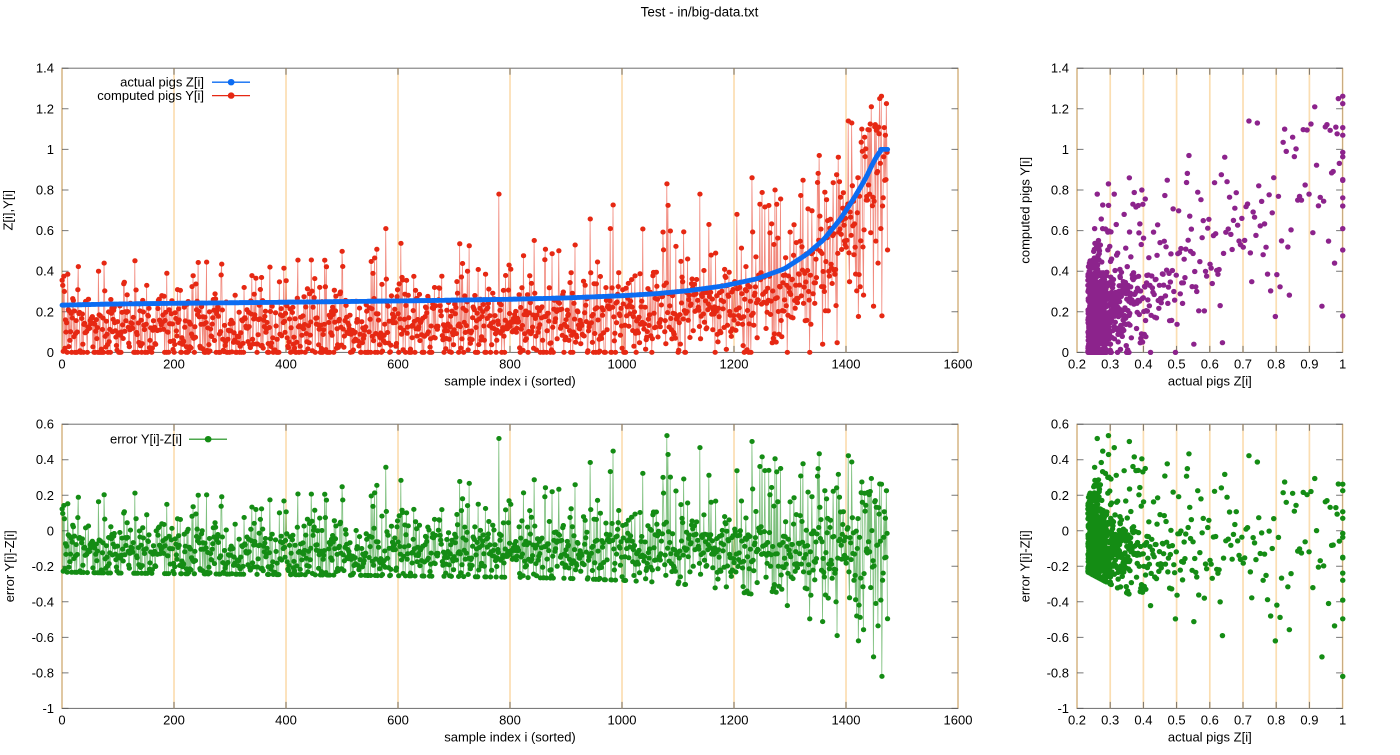 This screenshot has width=1400, height=755. I want to click on svg-text: Test - in/big-data.txt, so click(700, 11).